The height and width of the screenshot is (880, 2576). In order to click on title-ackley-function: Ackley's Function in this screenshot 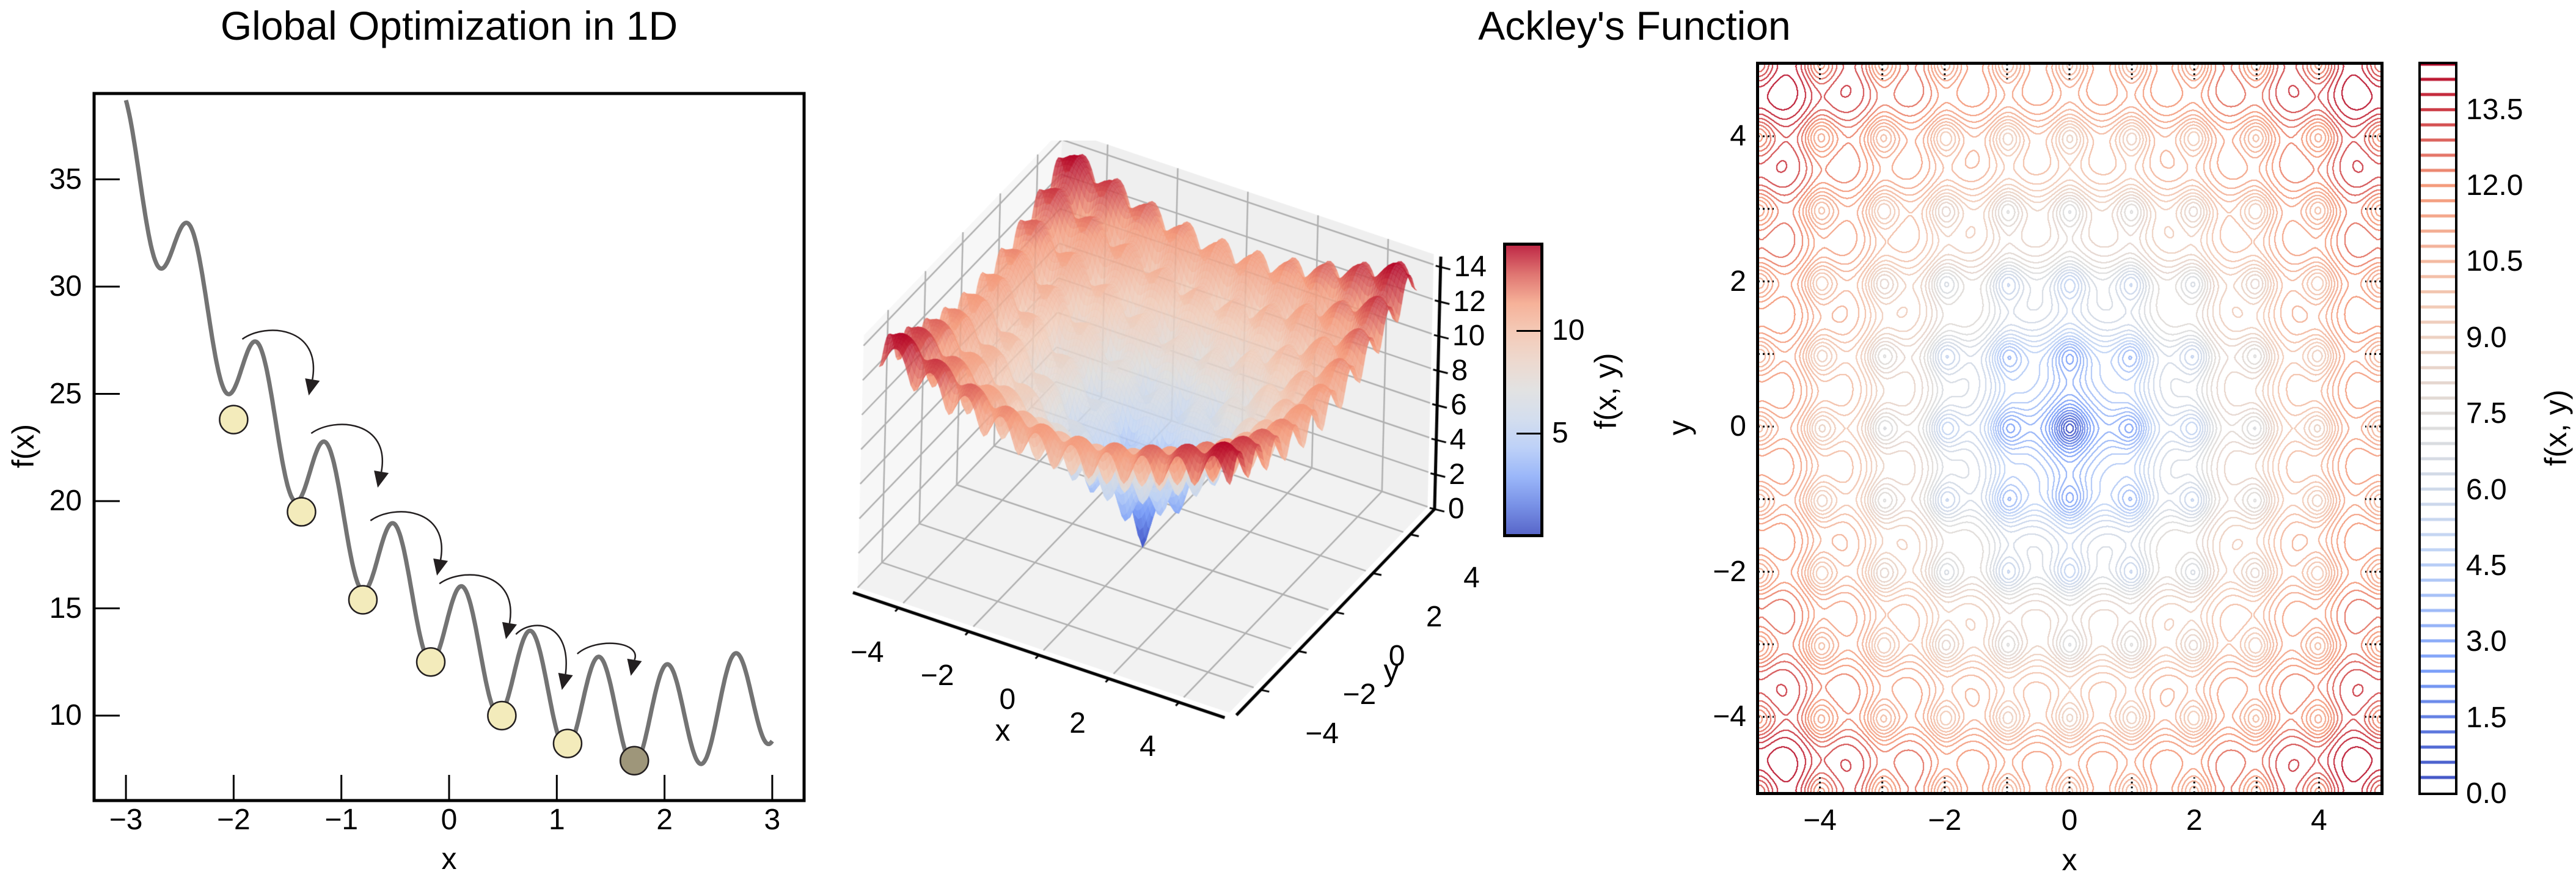, I will do `click(1634, 25)`.